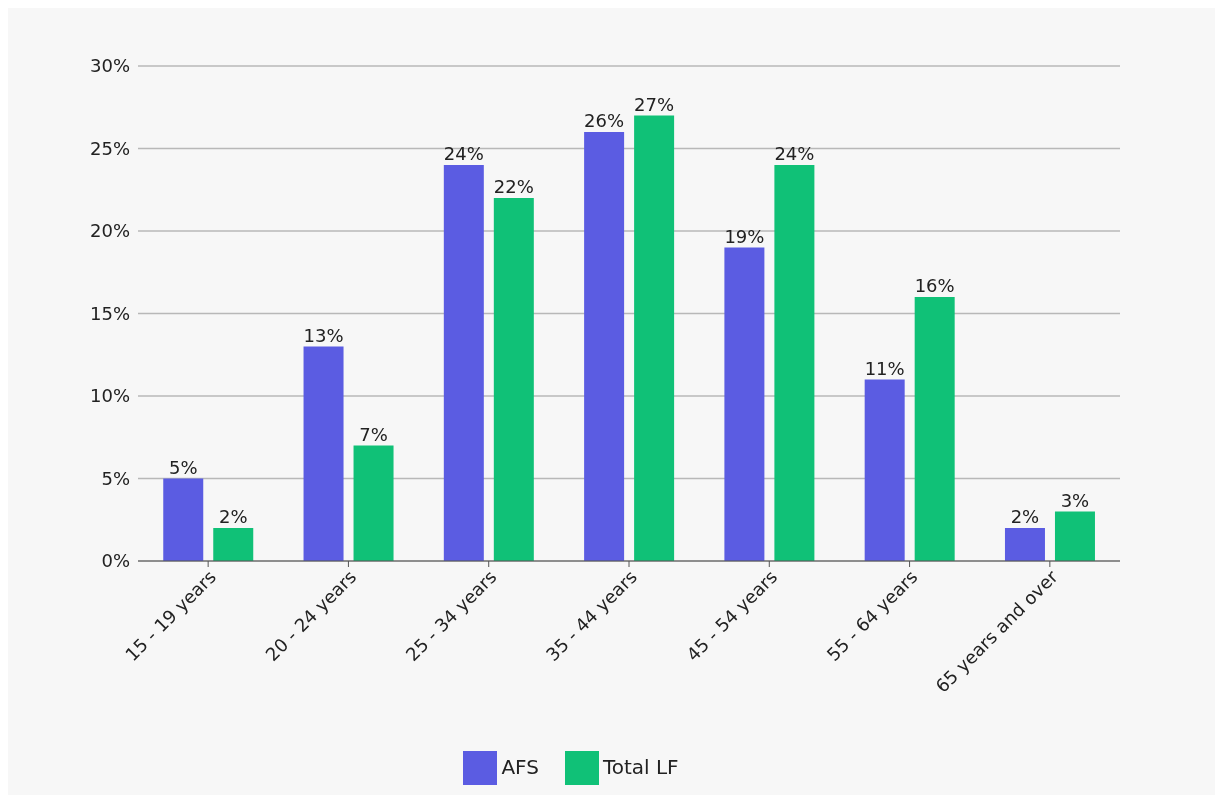  What do you see at coordinates (109, 313) in the screenshot?
I see `y-tick-label: 15%` at bounding box center [109, 313].